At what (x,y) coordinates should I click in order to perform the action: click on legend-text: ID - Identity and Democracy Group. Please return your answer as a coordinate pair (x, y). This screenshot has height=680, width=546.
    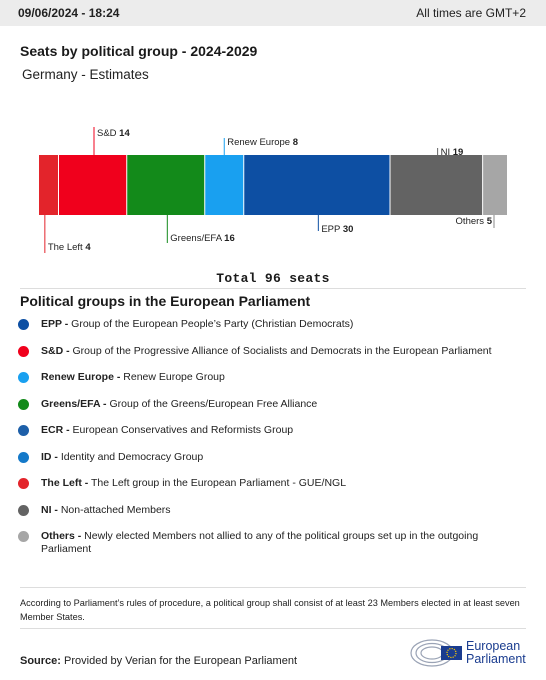
    Looking at the image, I should click on (122, 457).